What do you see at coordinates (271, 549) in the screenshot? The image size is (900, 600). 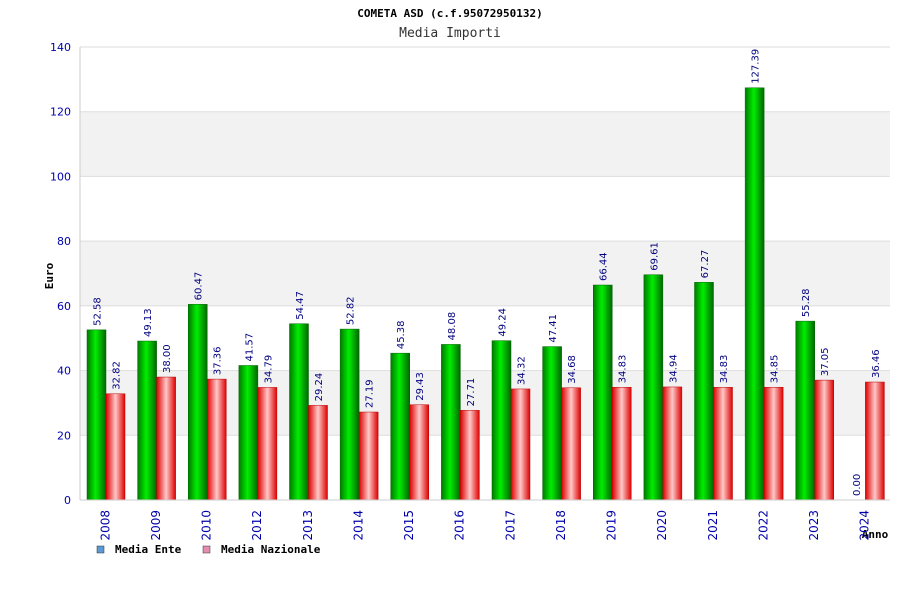 I see `legend-label-media-nazionale: Media Nazionale` at bounding box center [271, 549].